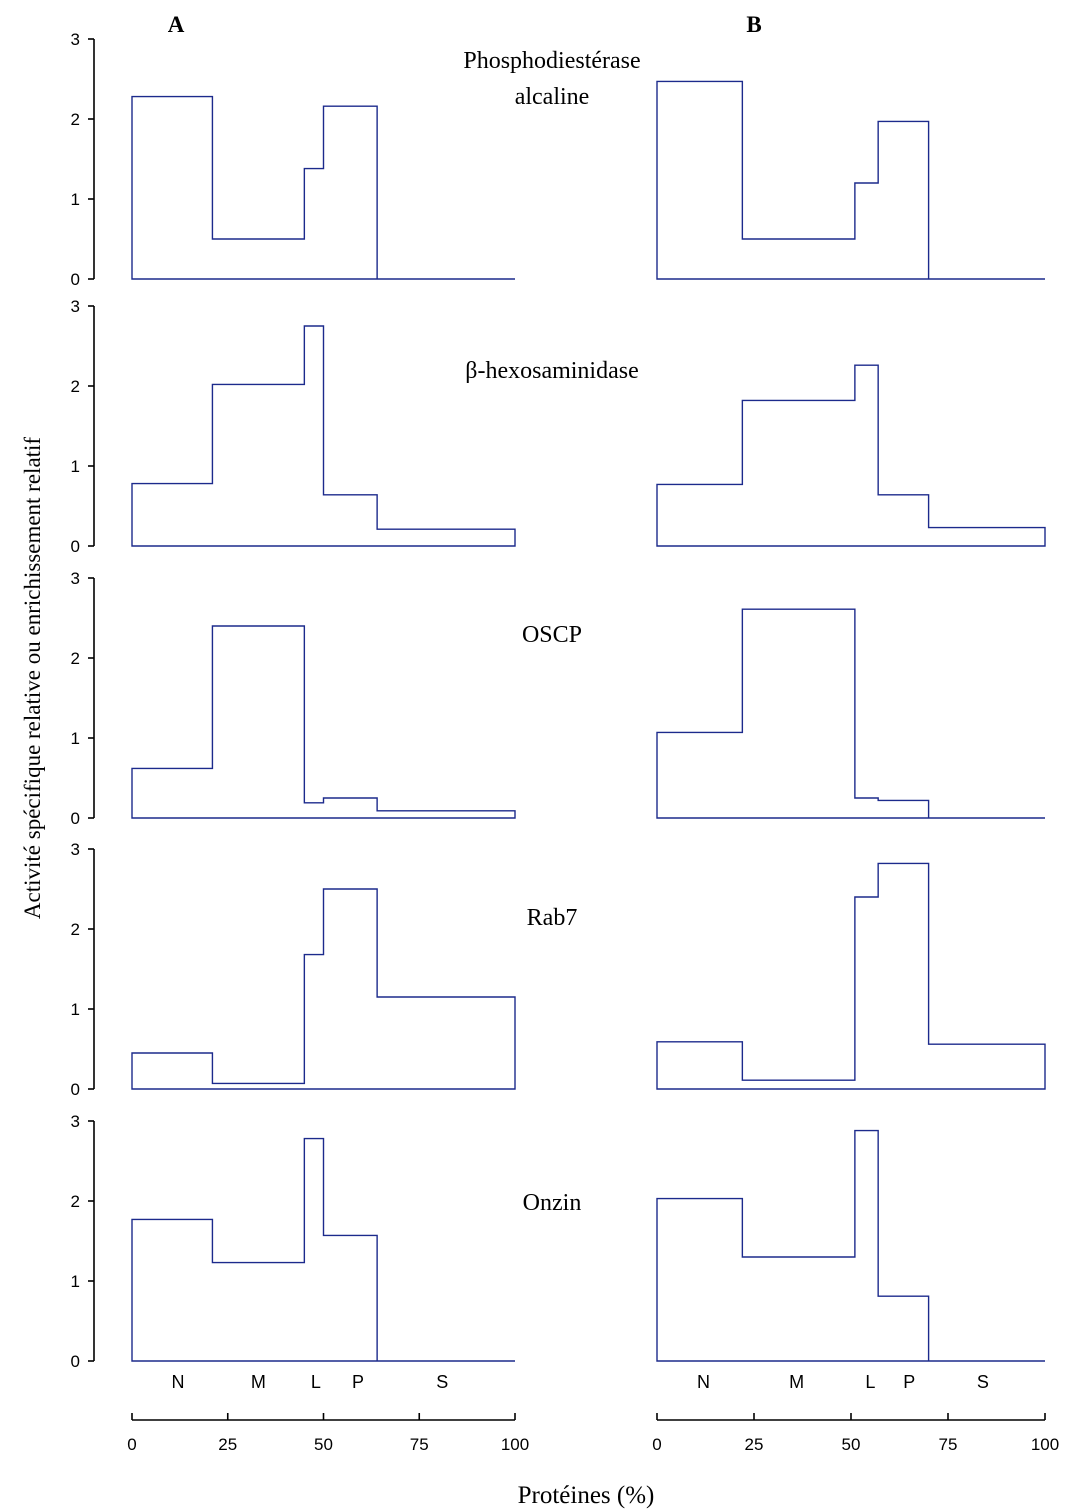 The height and width of the screenshot is (1509, 1066). What do you see at coordinates (586, 1495) in the screenshot?
I see `x-axis-label: Protéines (%)` at bounding box center [586, 1495].